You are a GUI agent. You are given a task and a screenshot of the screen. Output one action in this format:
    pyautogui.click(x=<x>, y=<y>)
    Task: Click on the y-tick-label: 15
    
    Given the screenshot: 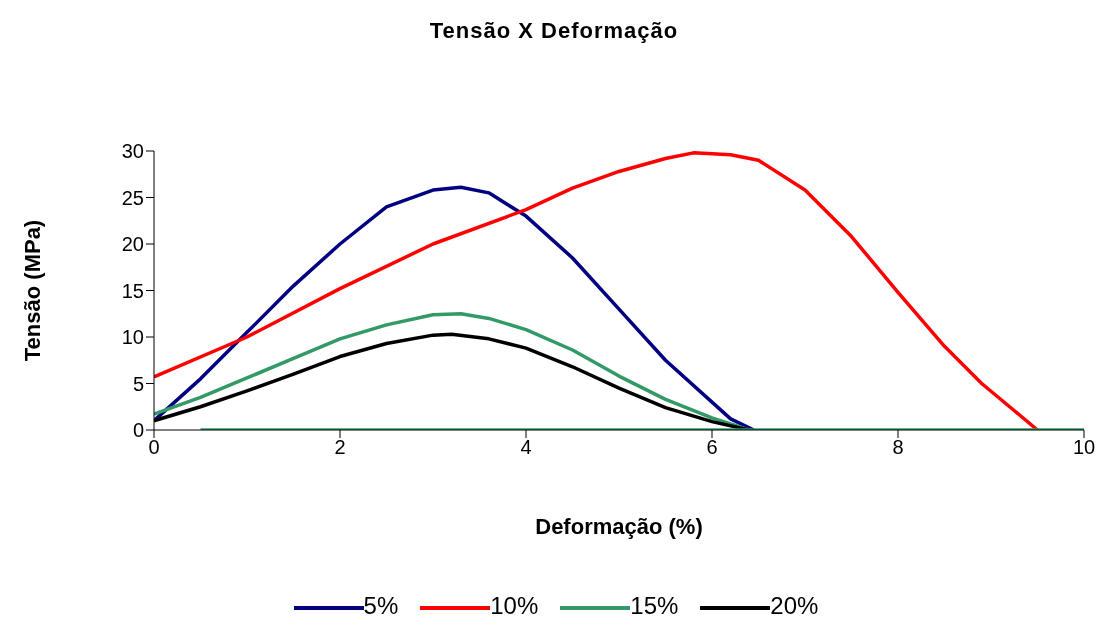 What is the action you would take?
    pyautogui.click(x=132, y=290)
    